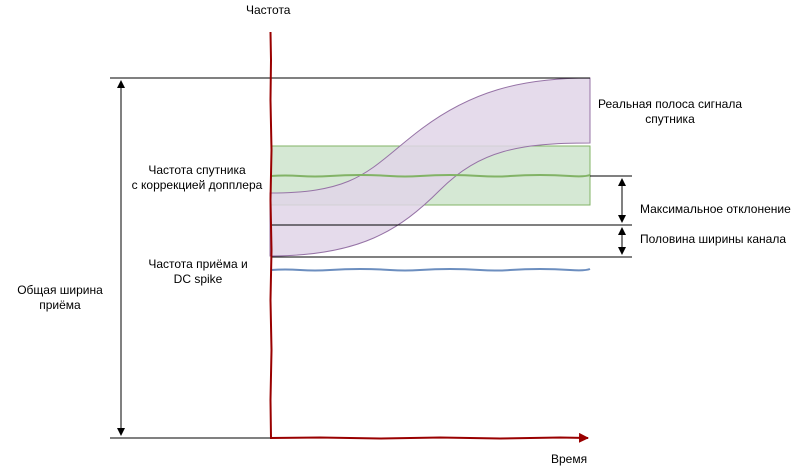 This screenshot has width=801, height=471. I want to click on total-width-label-line2: приёма, so click(60, 305).